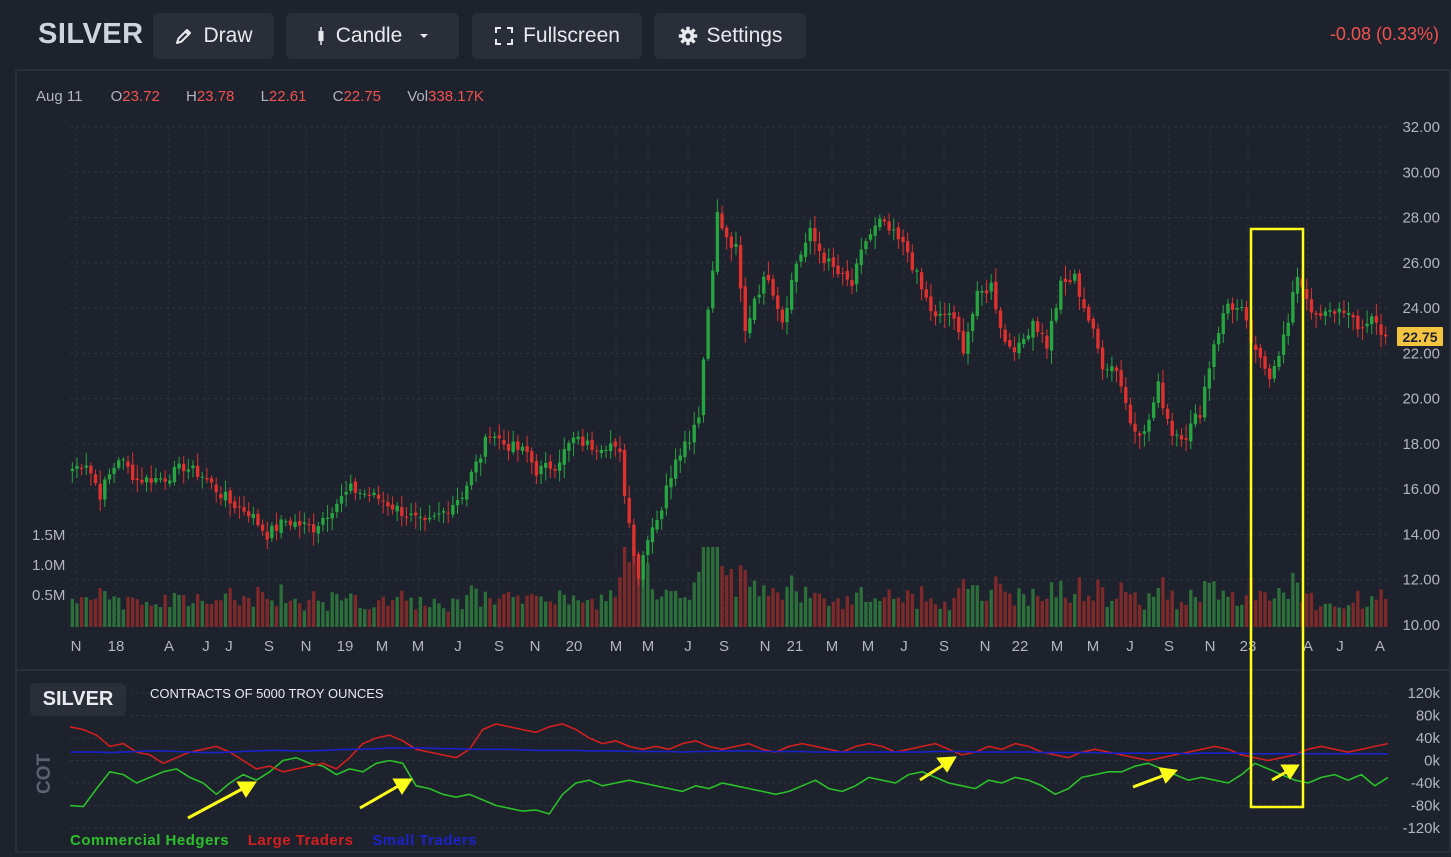 The height and width of the screenshot is (857, 1451). Describe the element at coordinates (141, 96) in the screenshot. I see `open-value: 23.72` at that location.